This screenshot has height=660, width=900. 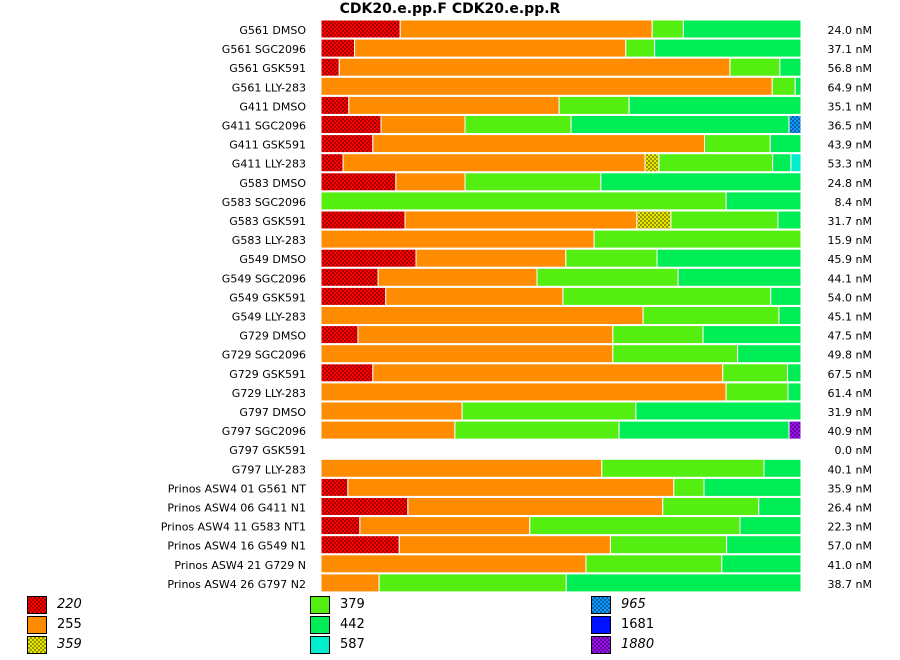 What do you see at coordinates (233, 527) in the screenshot?
I see `row-label: Prinos ASW4 11 G583 NT1` at bounding box center [233, 527].